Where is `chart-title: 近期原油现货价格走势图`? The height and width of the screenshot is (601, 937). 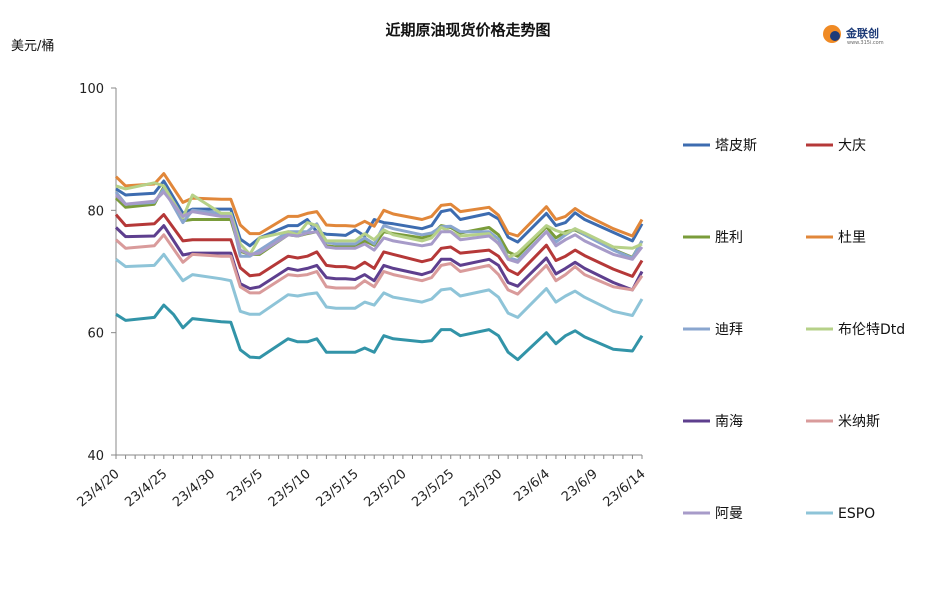
chart-title: 近期原油现货价格走势图 is located at coordinates (467, 30).